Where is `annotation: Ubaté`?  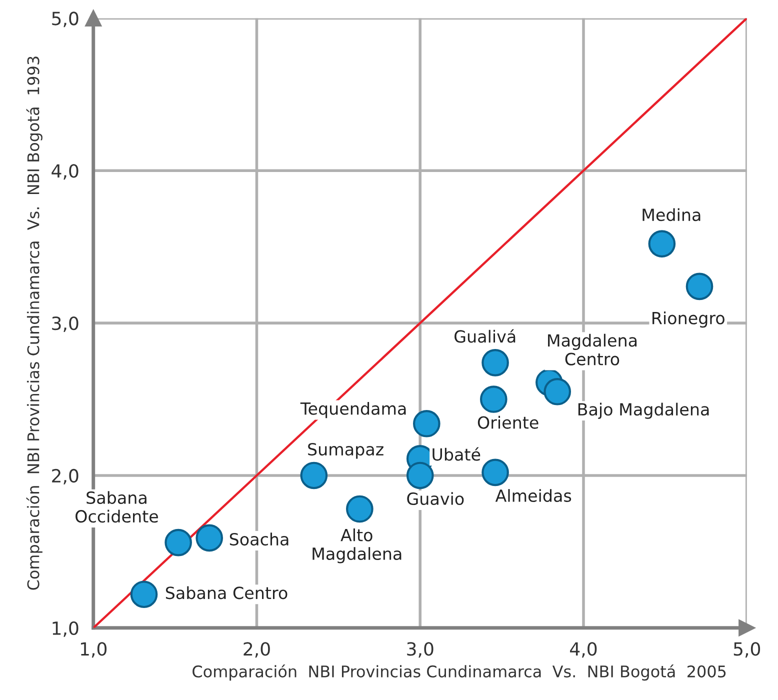
annotation: Ubaté is located at coordinates (456, 454).